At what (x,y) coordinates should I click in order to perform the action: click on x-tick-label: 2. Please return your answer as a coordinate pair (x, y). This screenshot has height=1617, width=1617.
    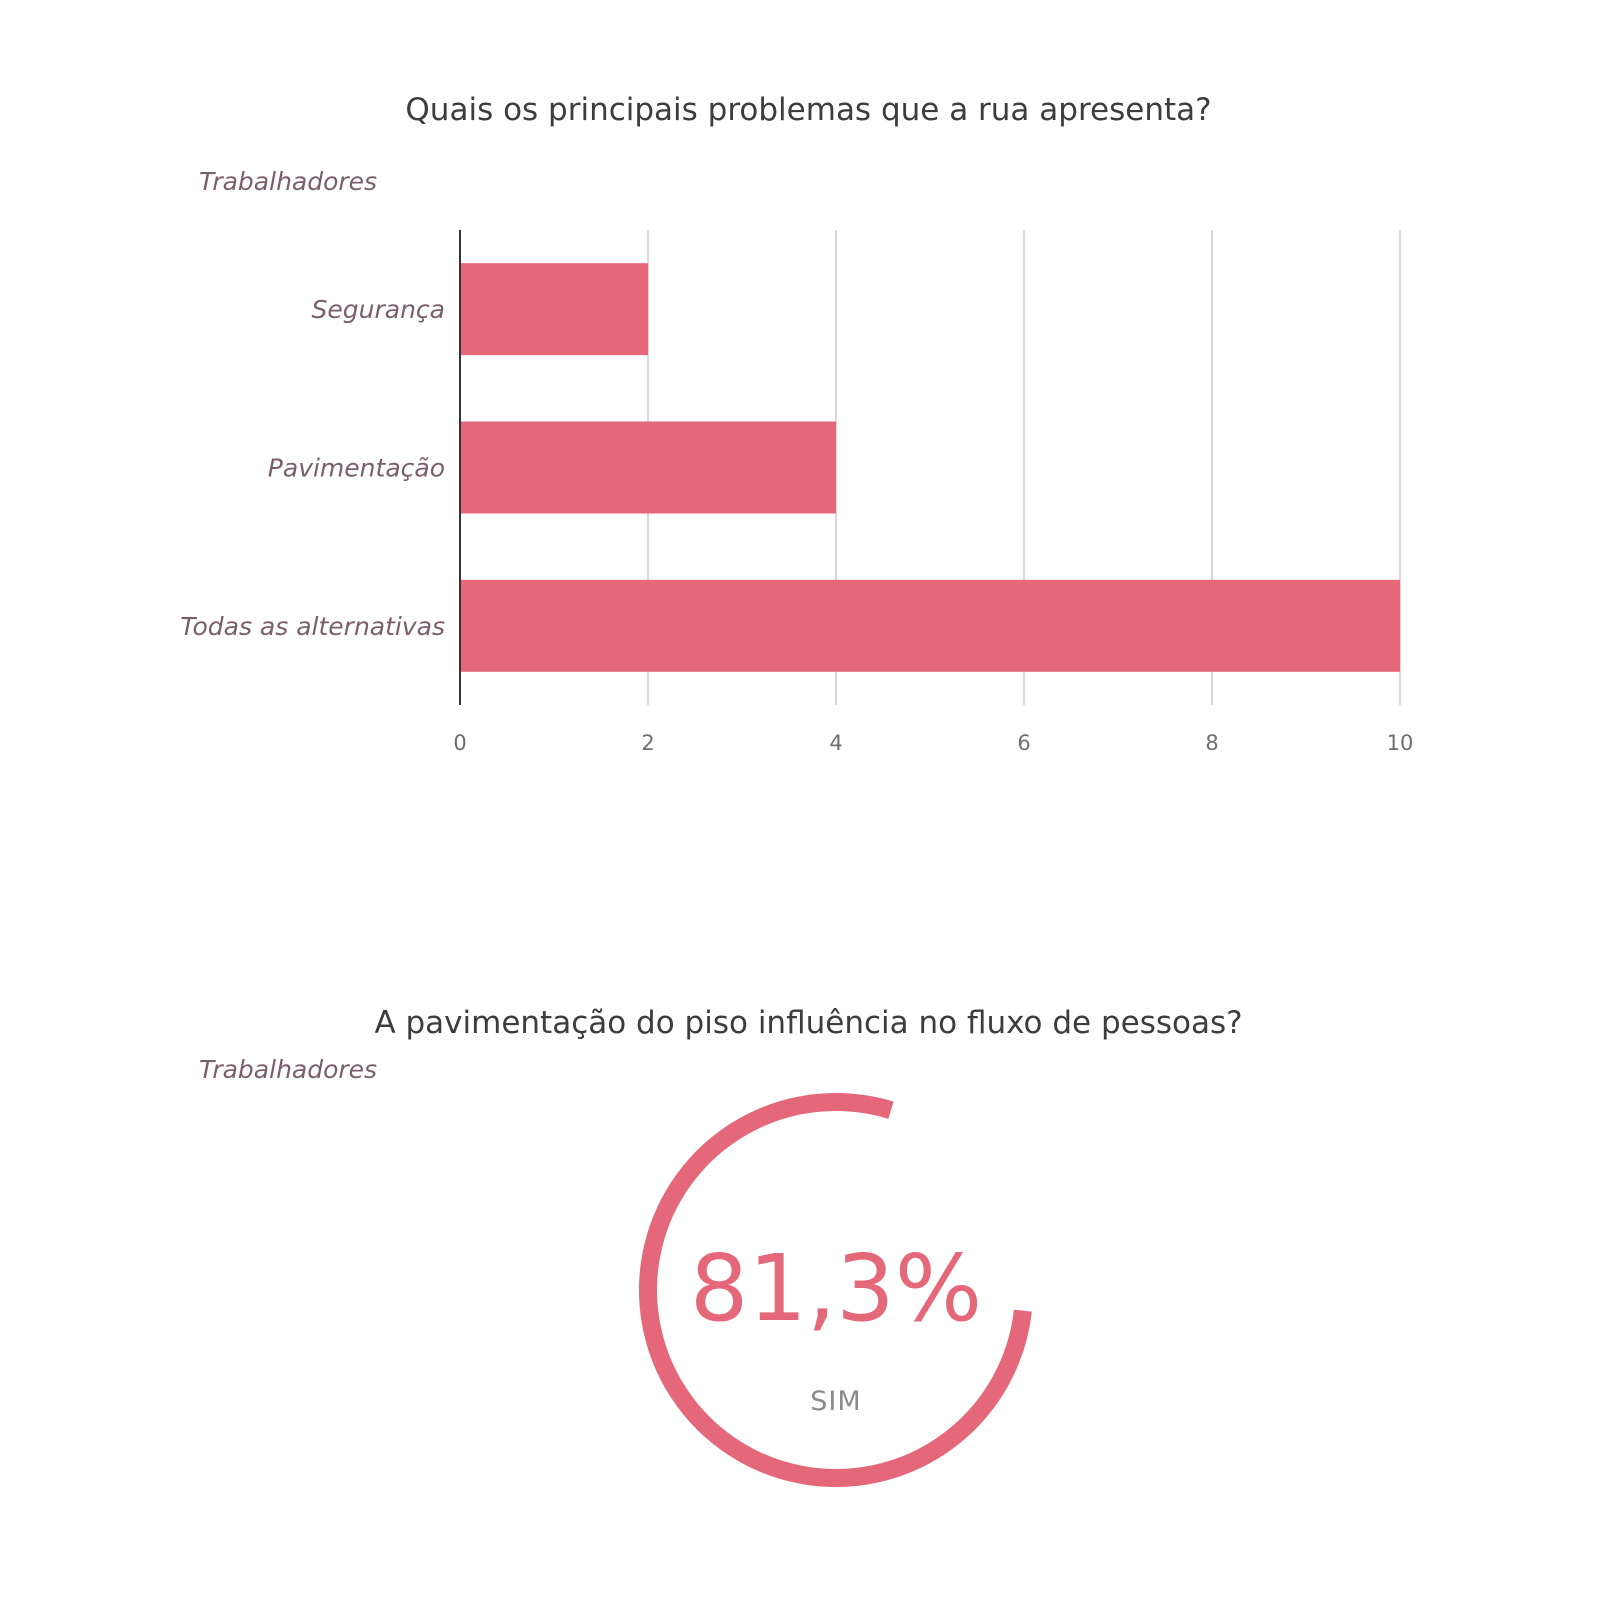
    Looking at the image, I should click on (647, 743).